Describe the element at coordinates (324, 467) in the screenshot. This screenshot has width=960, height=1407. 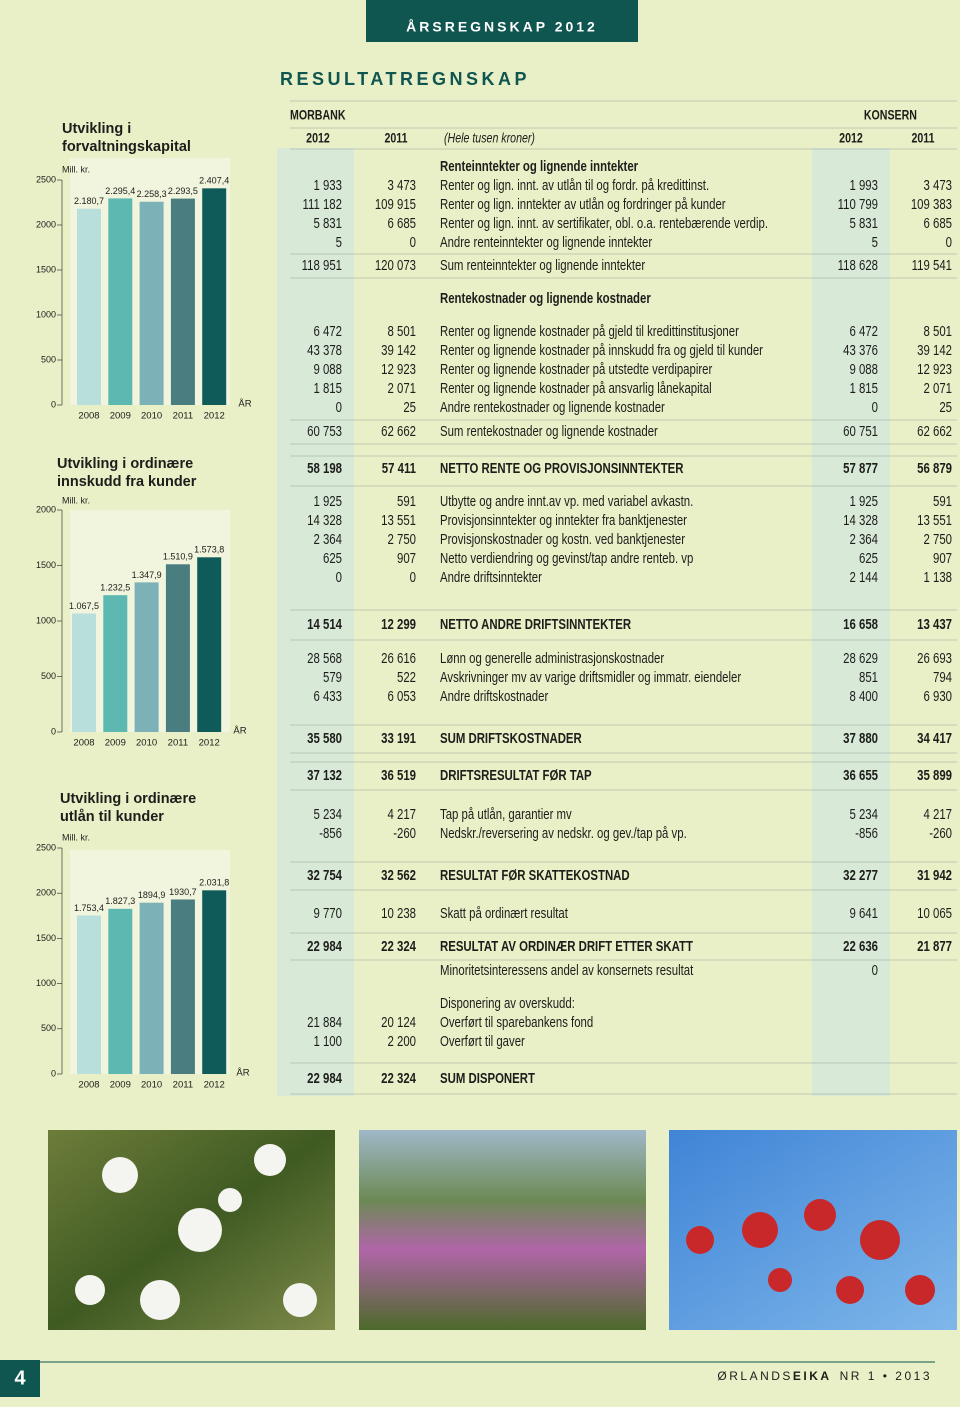
I see `cell-value: 58 198` at that location.